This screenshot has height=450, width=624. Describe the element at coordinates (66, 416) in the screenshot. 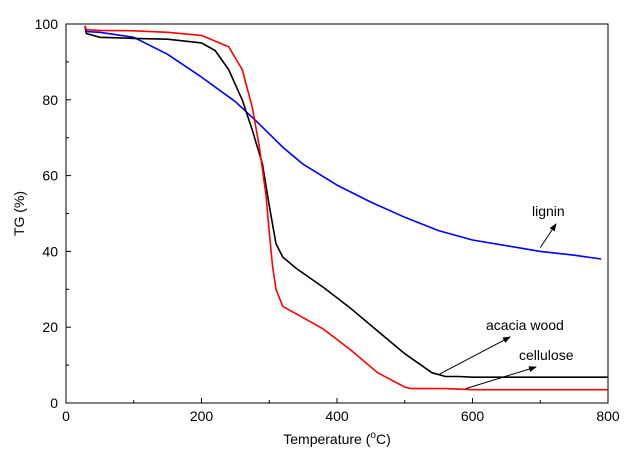

I see `x-tick-label: 0` at that location.